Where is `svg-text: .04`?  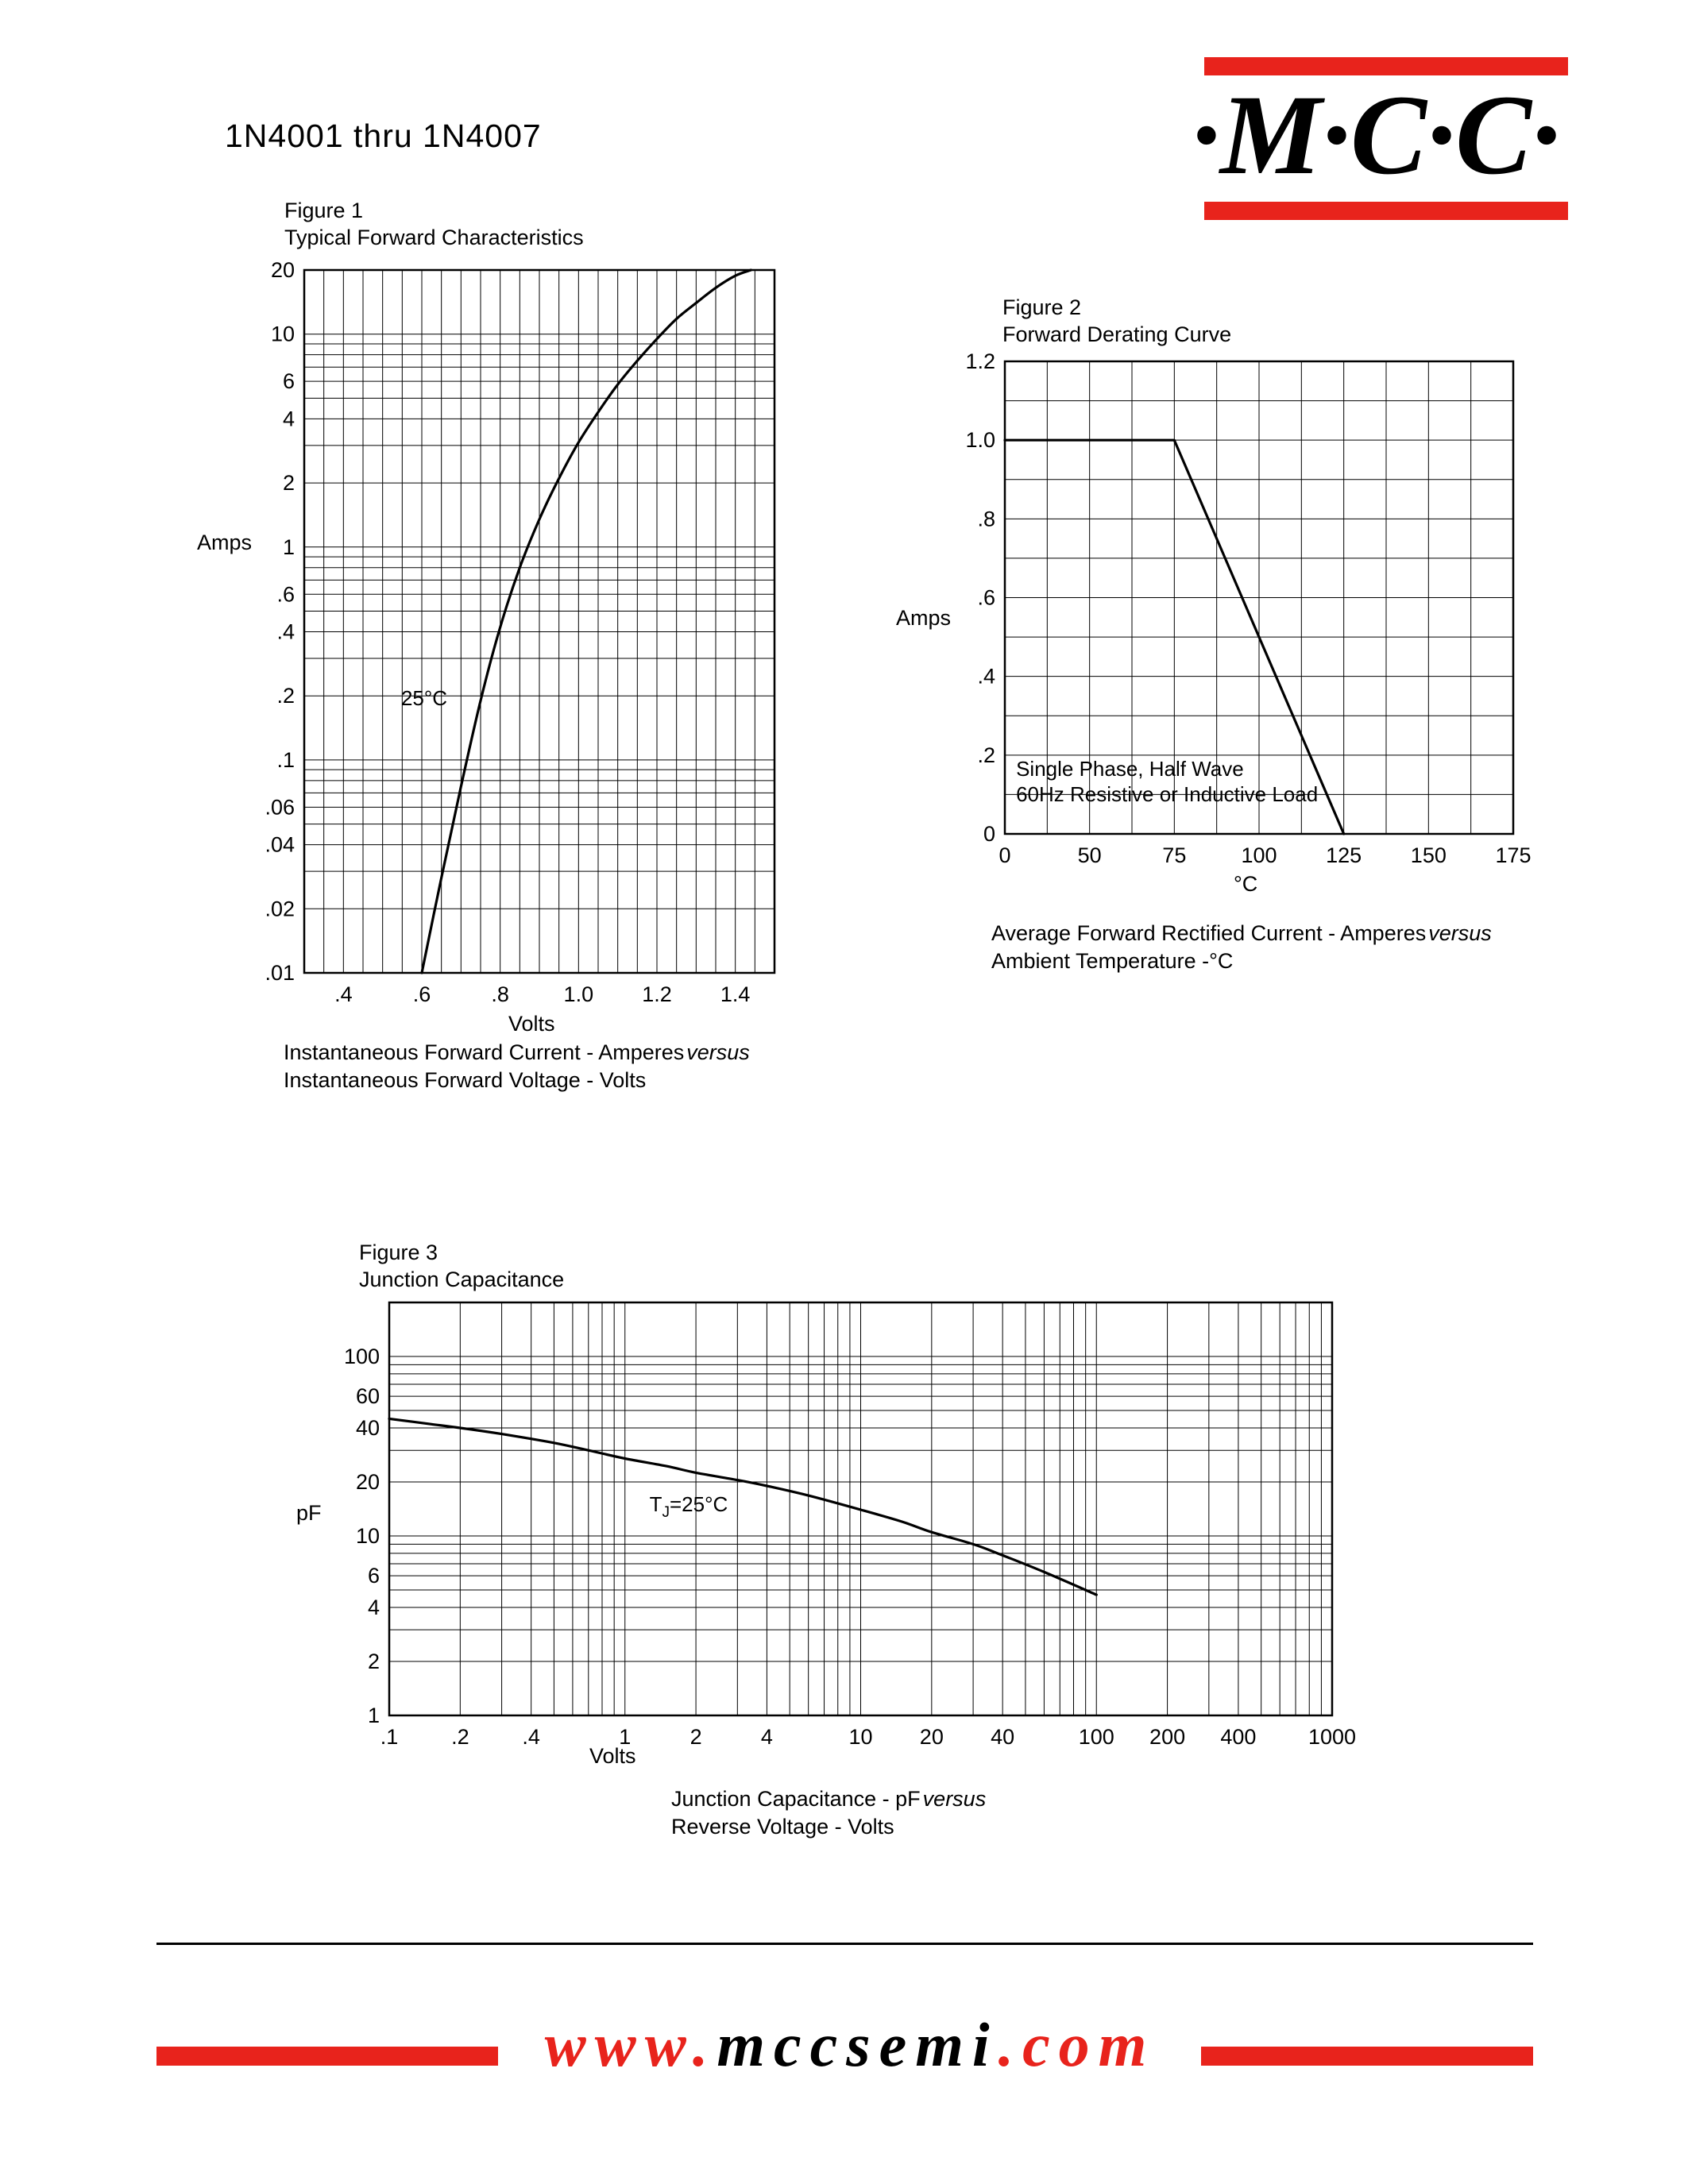 svg-text: .04 is located at coordinates (280, 845).